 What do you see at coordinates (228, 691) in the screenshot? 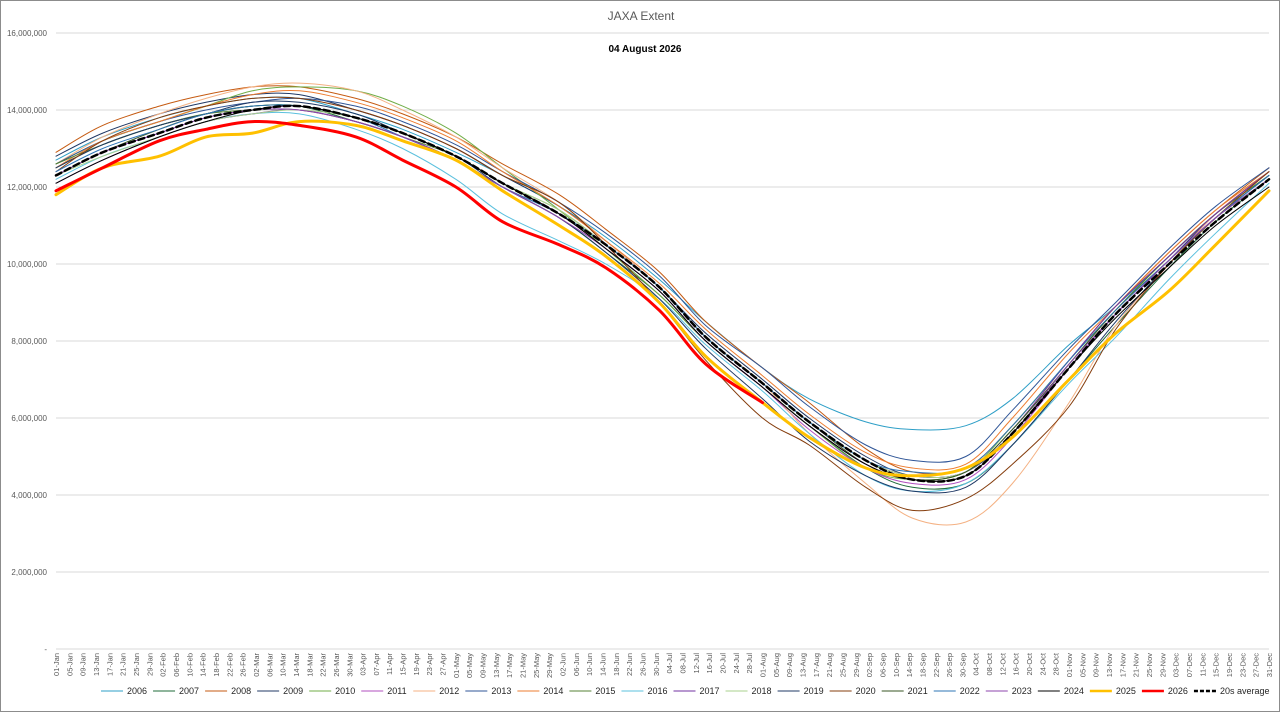
I see `legend-item: 2008` at bounding box center [228, 691].